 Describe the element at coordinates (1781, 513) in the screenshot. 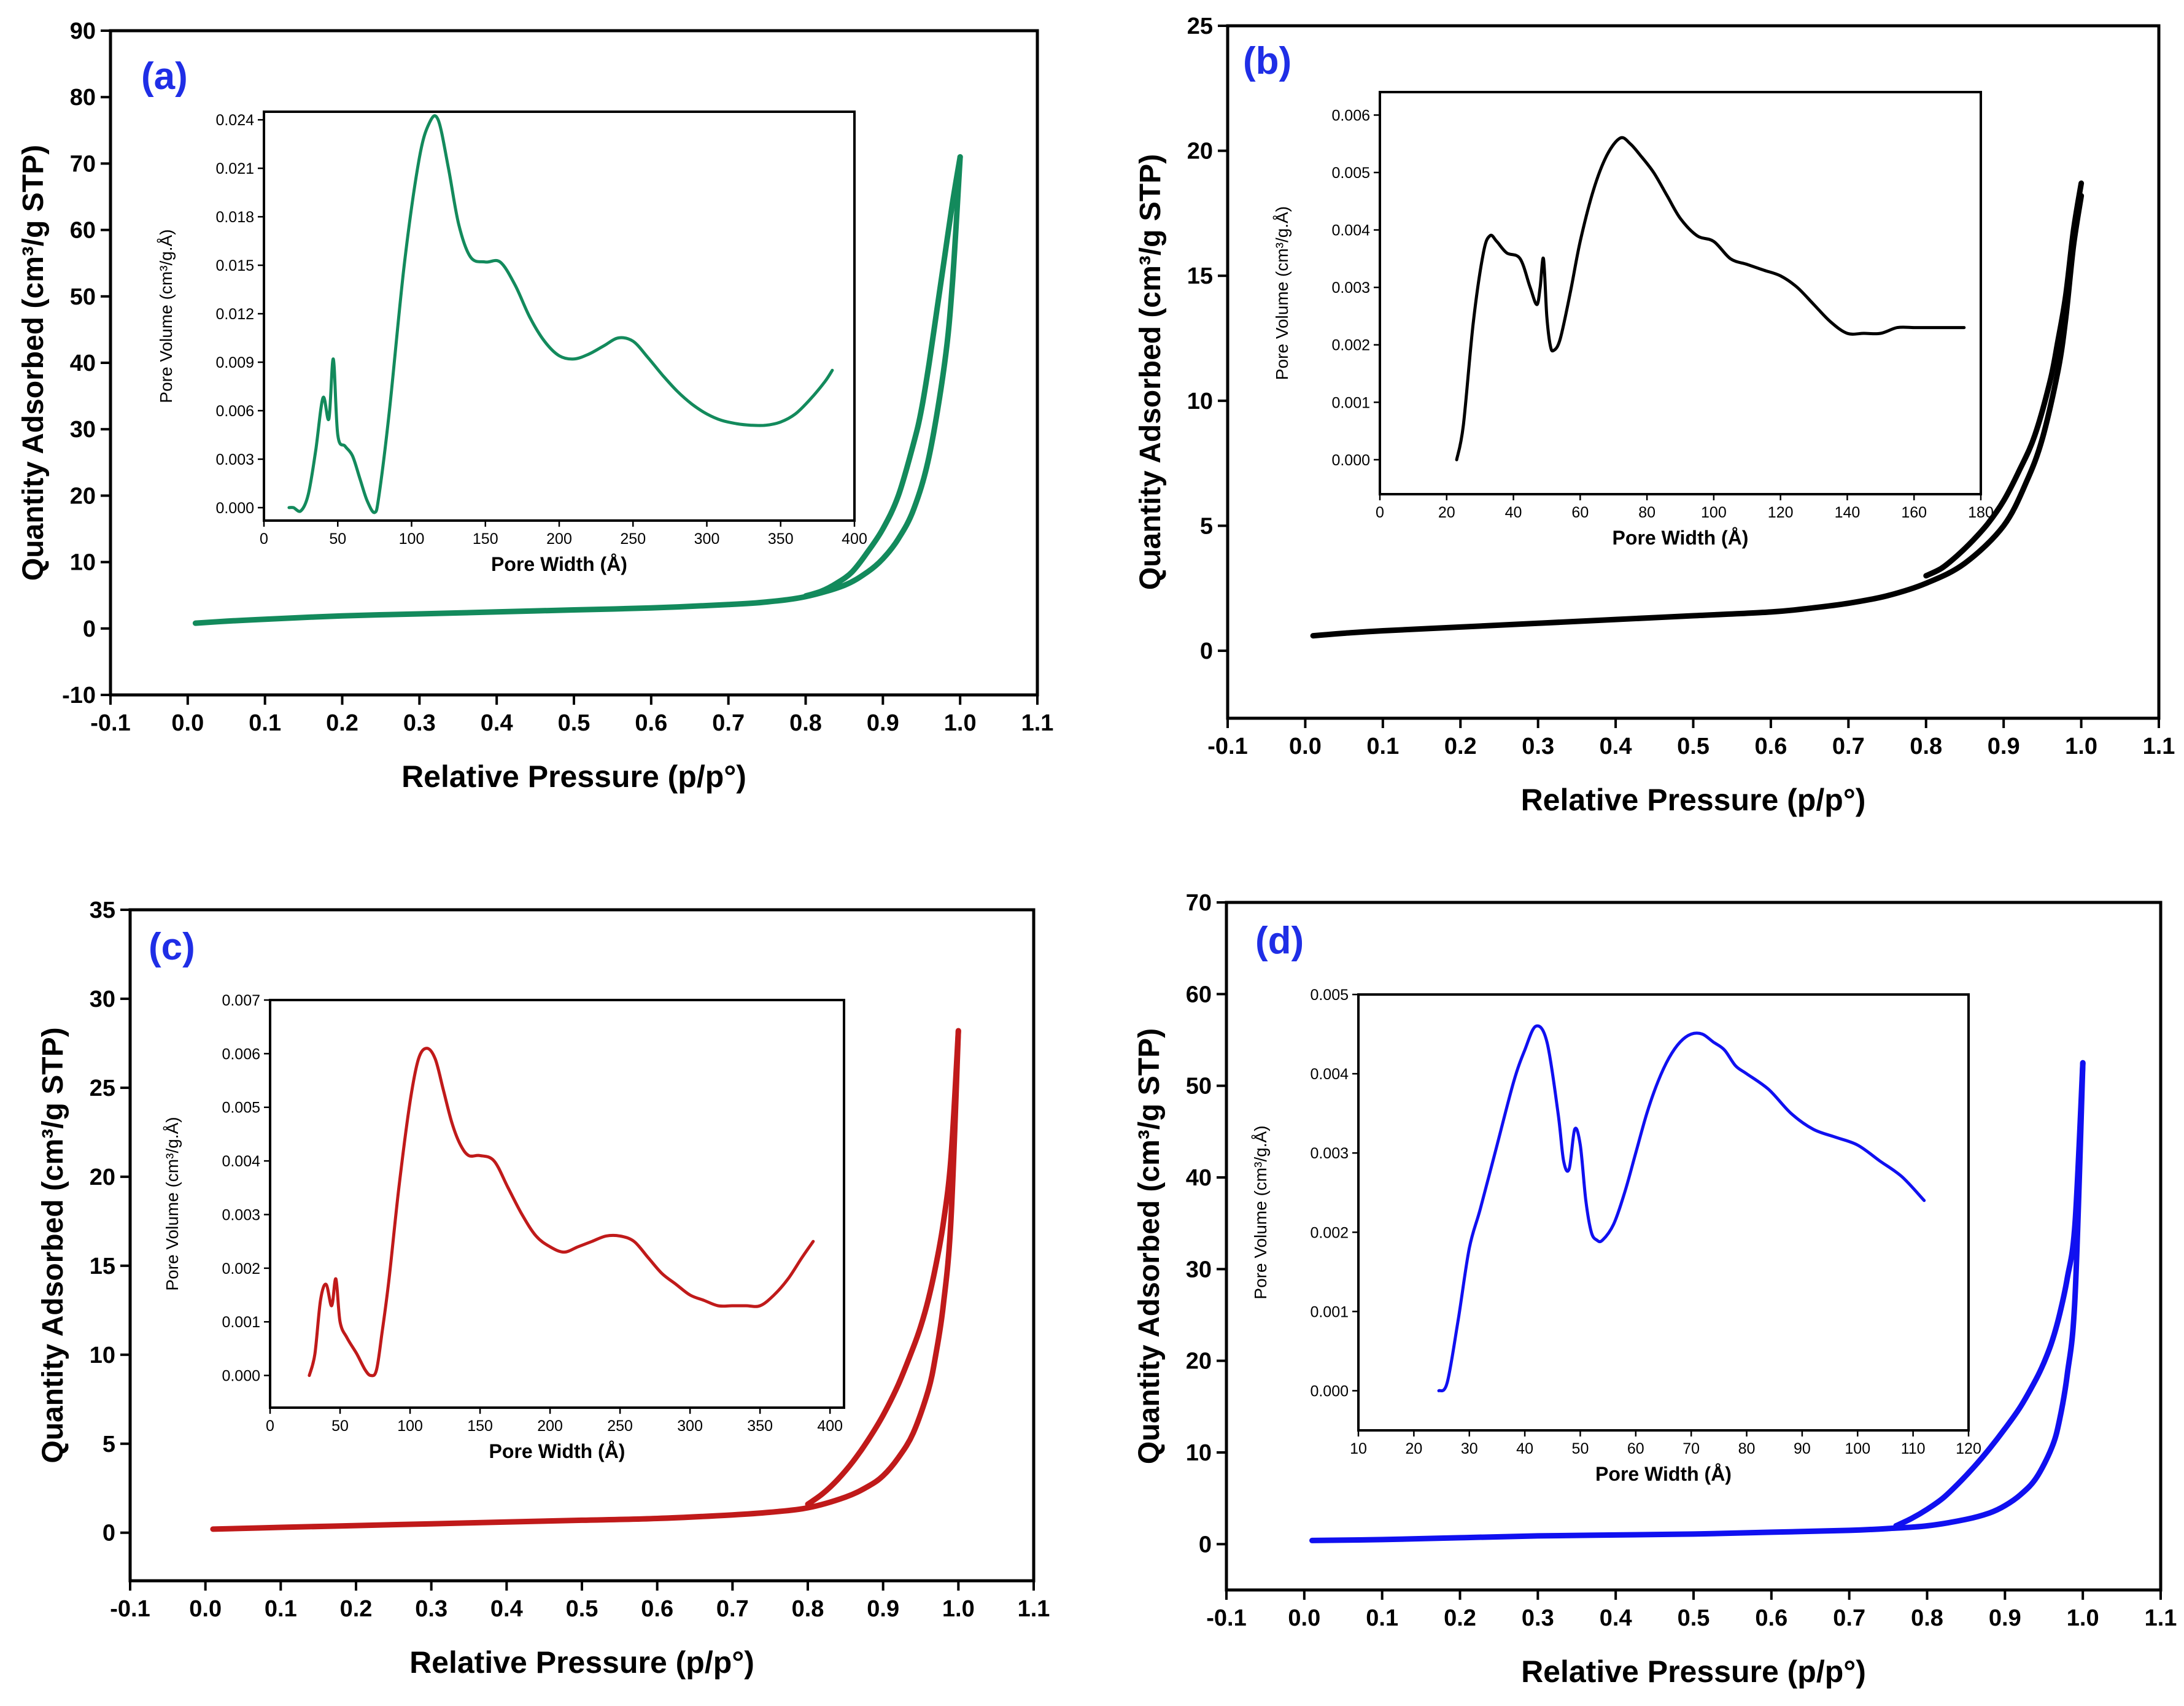

I see `inset-x-tick-label: 120` at that location.